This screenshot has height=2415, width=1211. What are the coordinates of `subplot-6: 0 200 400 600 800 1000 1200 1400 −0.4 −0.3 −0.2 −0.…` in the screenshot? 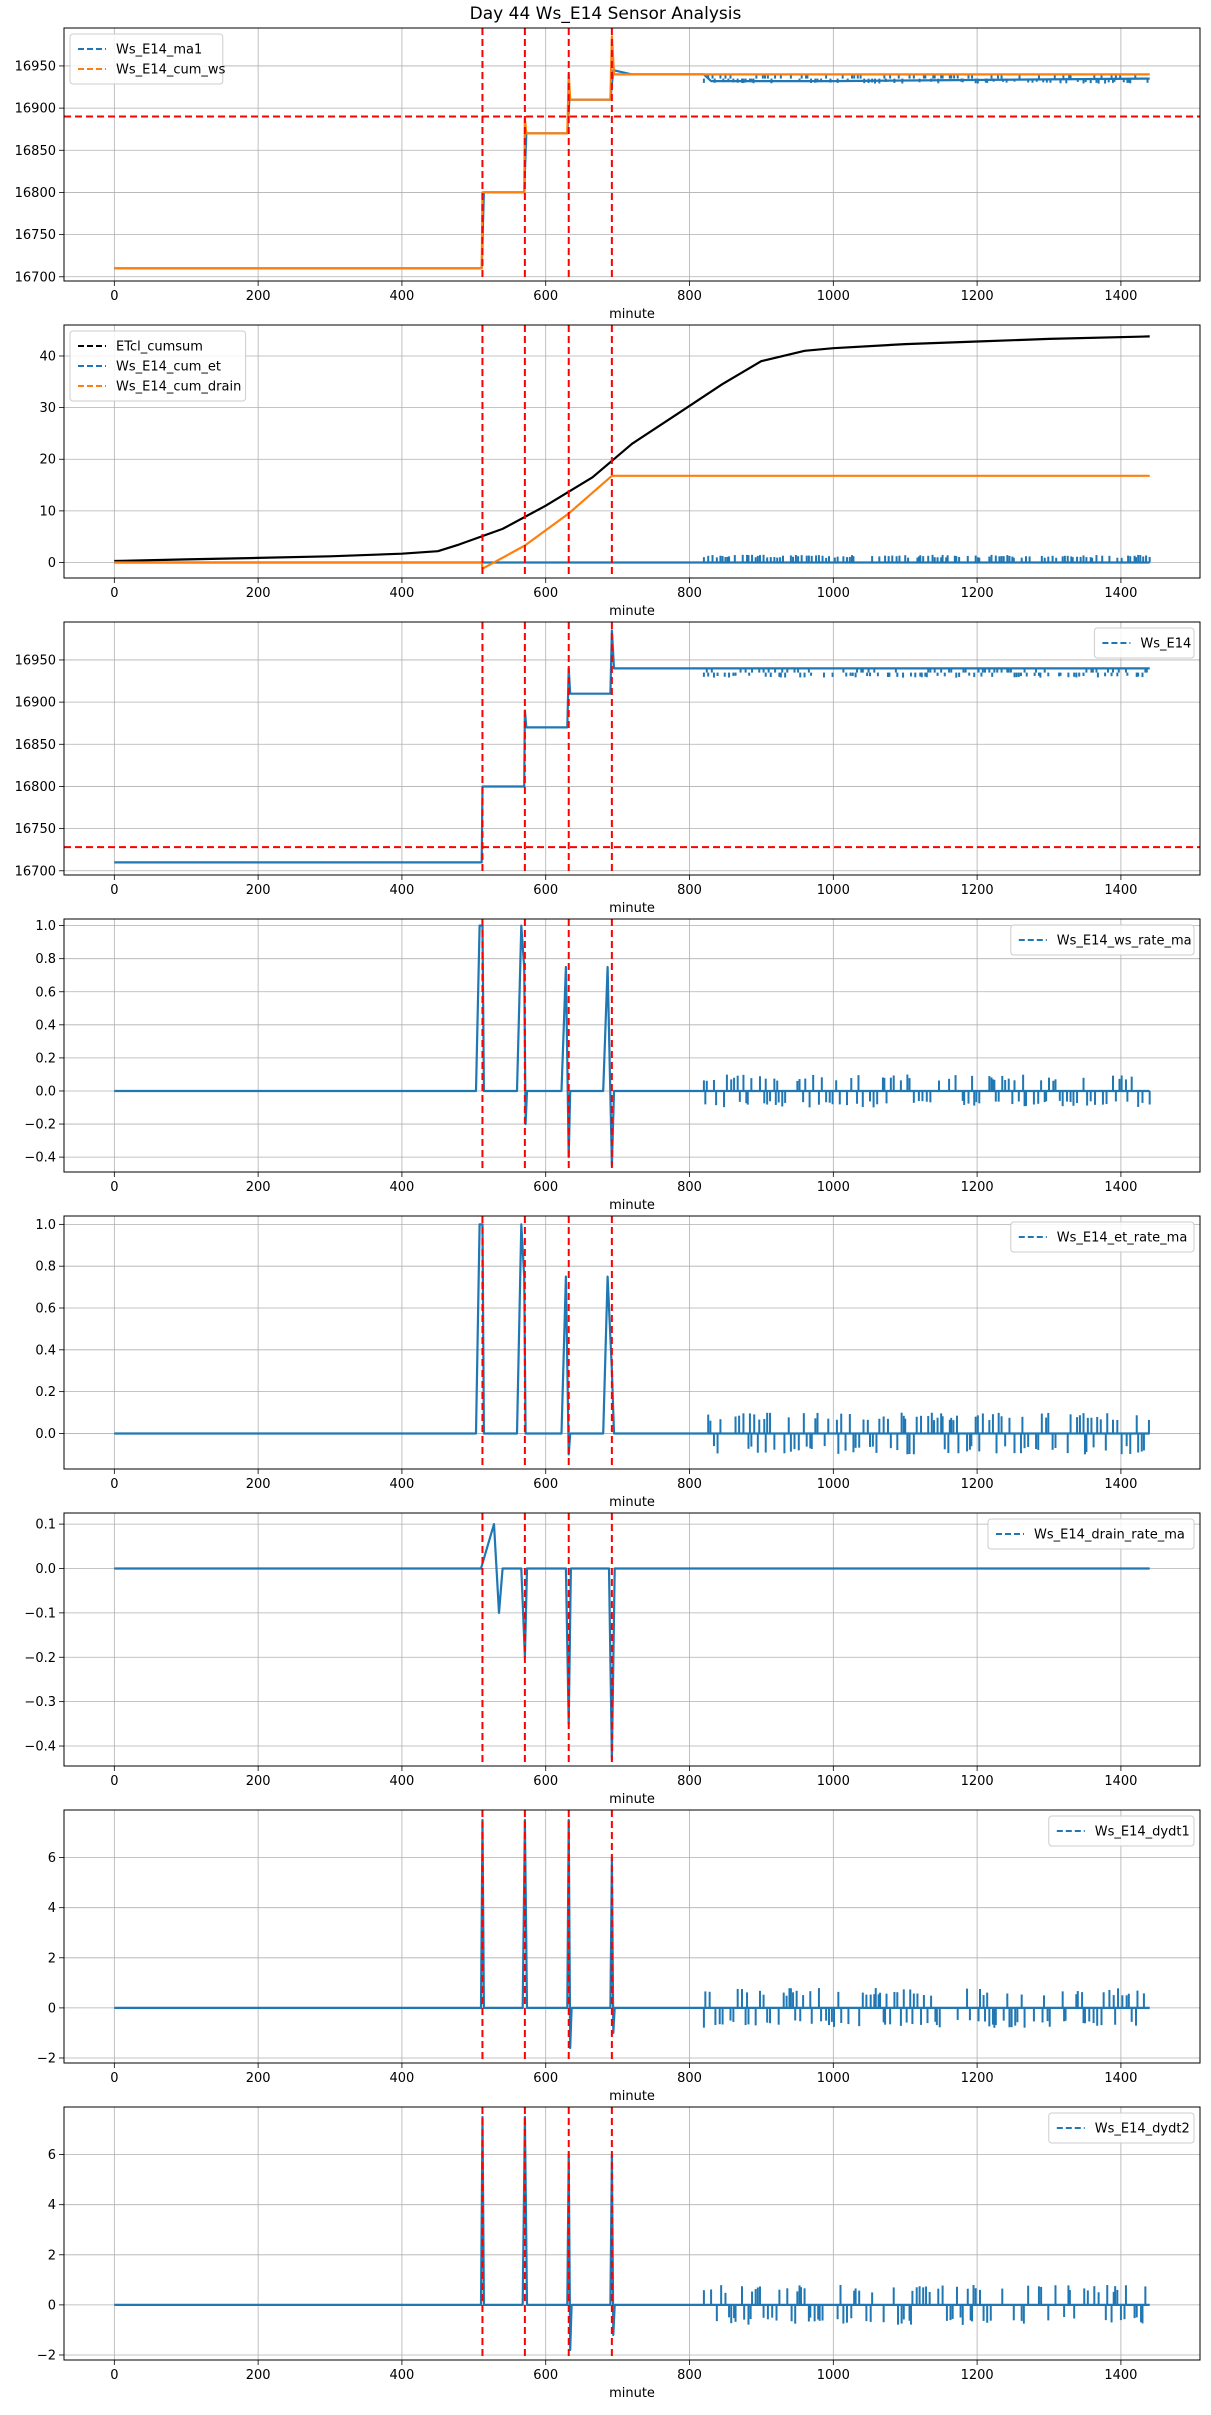 It's located at (612, 1659).